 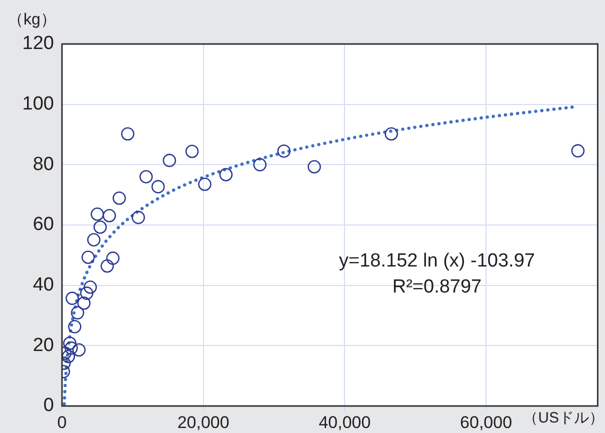 What do you see at coordinates (48, 405) in the screenshot?
I see `y-tick-label: 0` at bounding box center [48, 405].